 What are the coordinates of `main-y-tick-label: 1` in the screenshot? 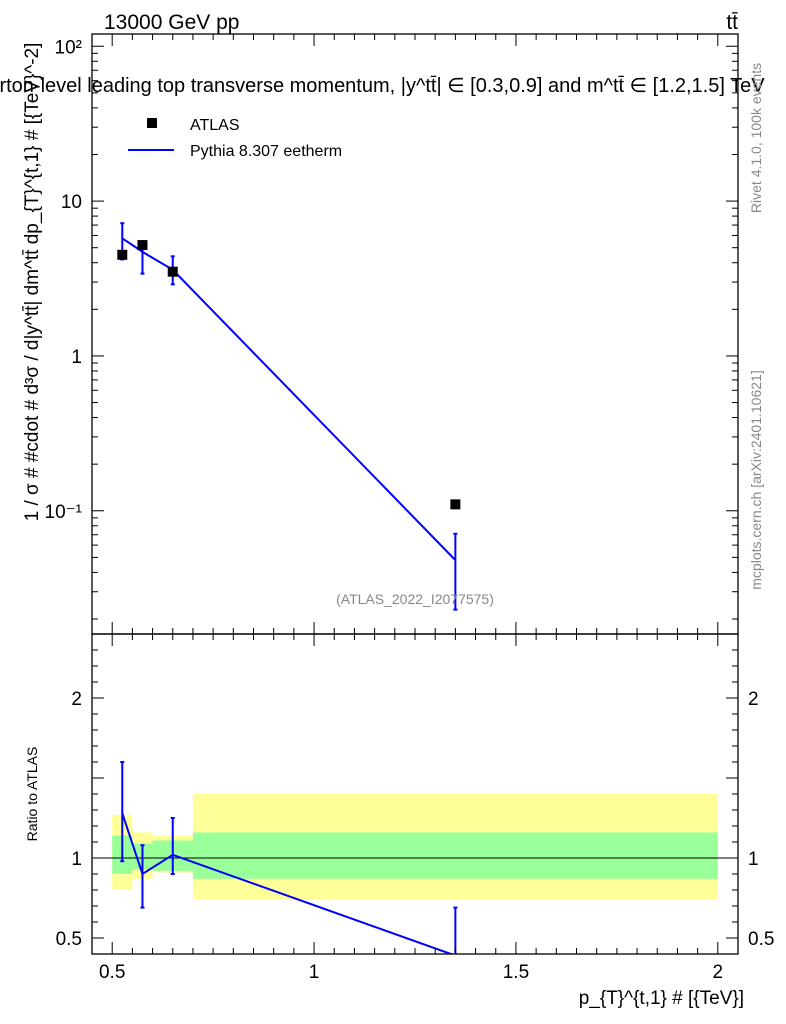 It's located at (76, 357).